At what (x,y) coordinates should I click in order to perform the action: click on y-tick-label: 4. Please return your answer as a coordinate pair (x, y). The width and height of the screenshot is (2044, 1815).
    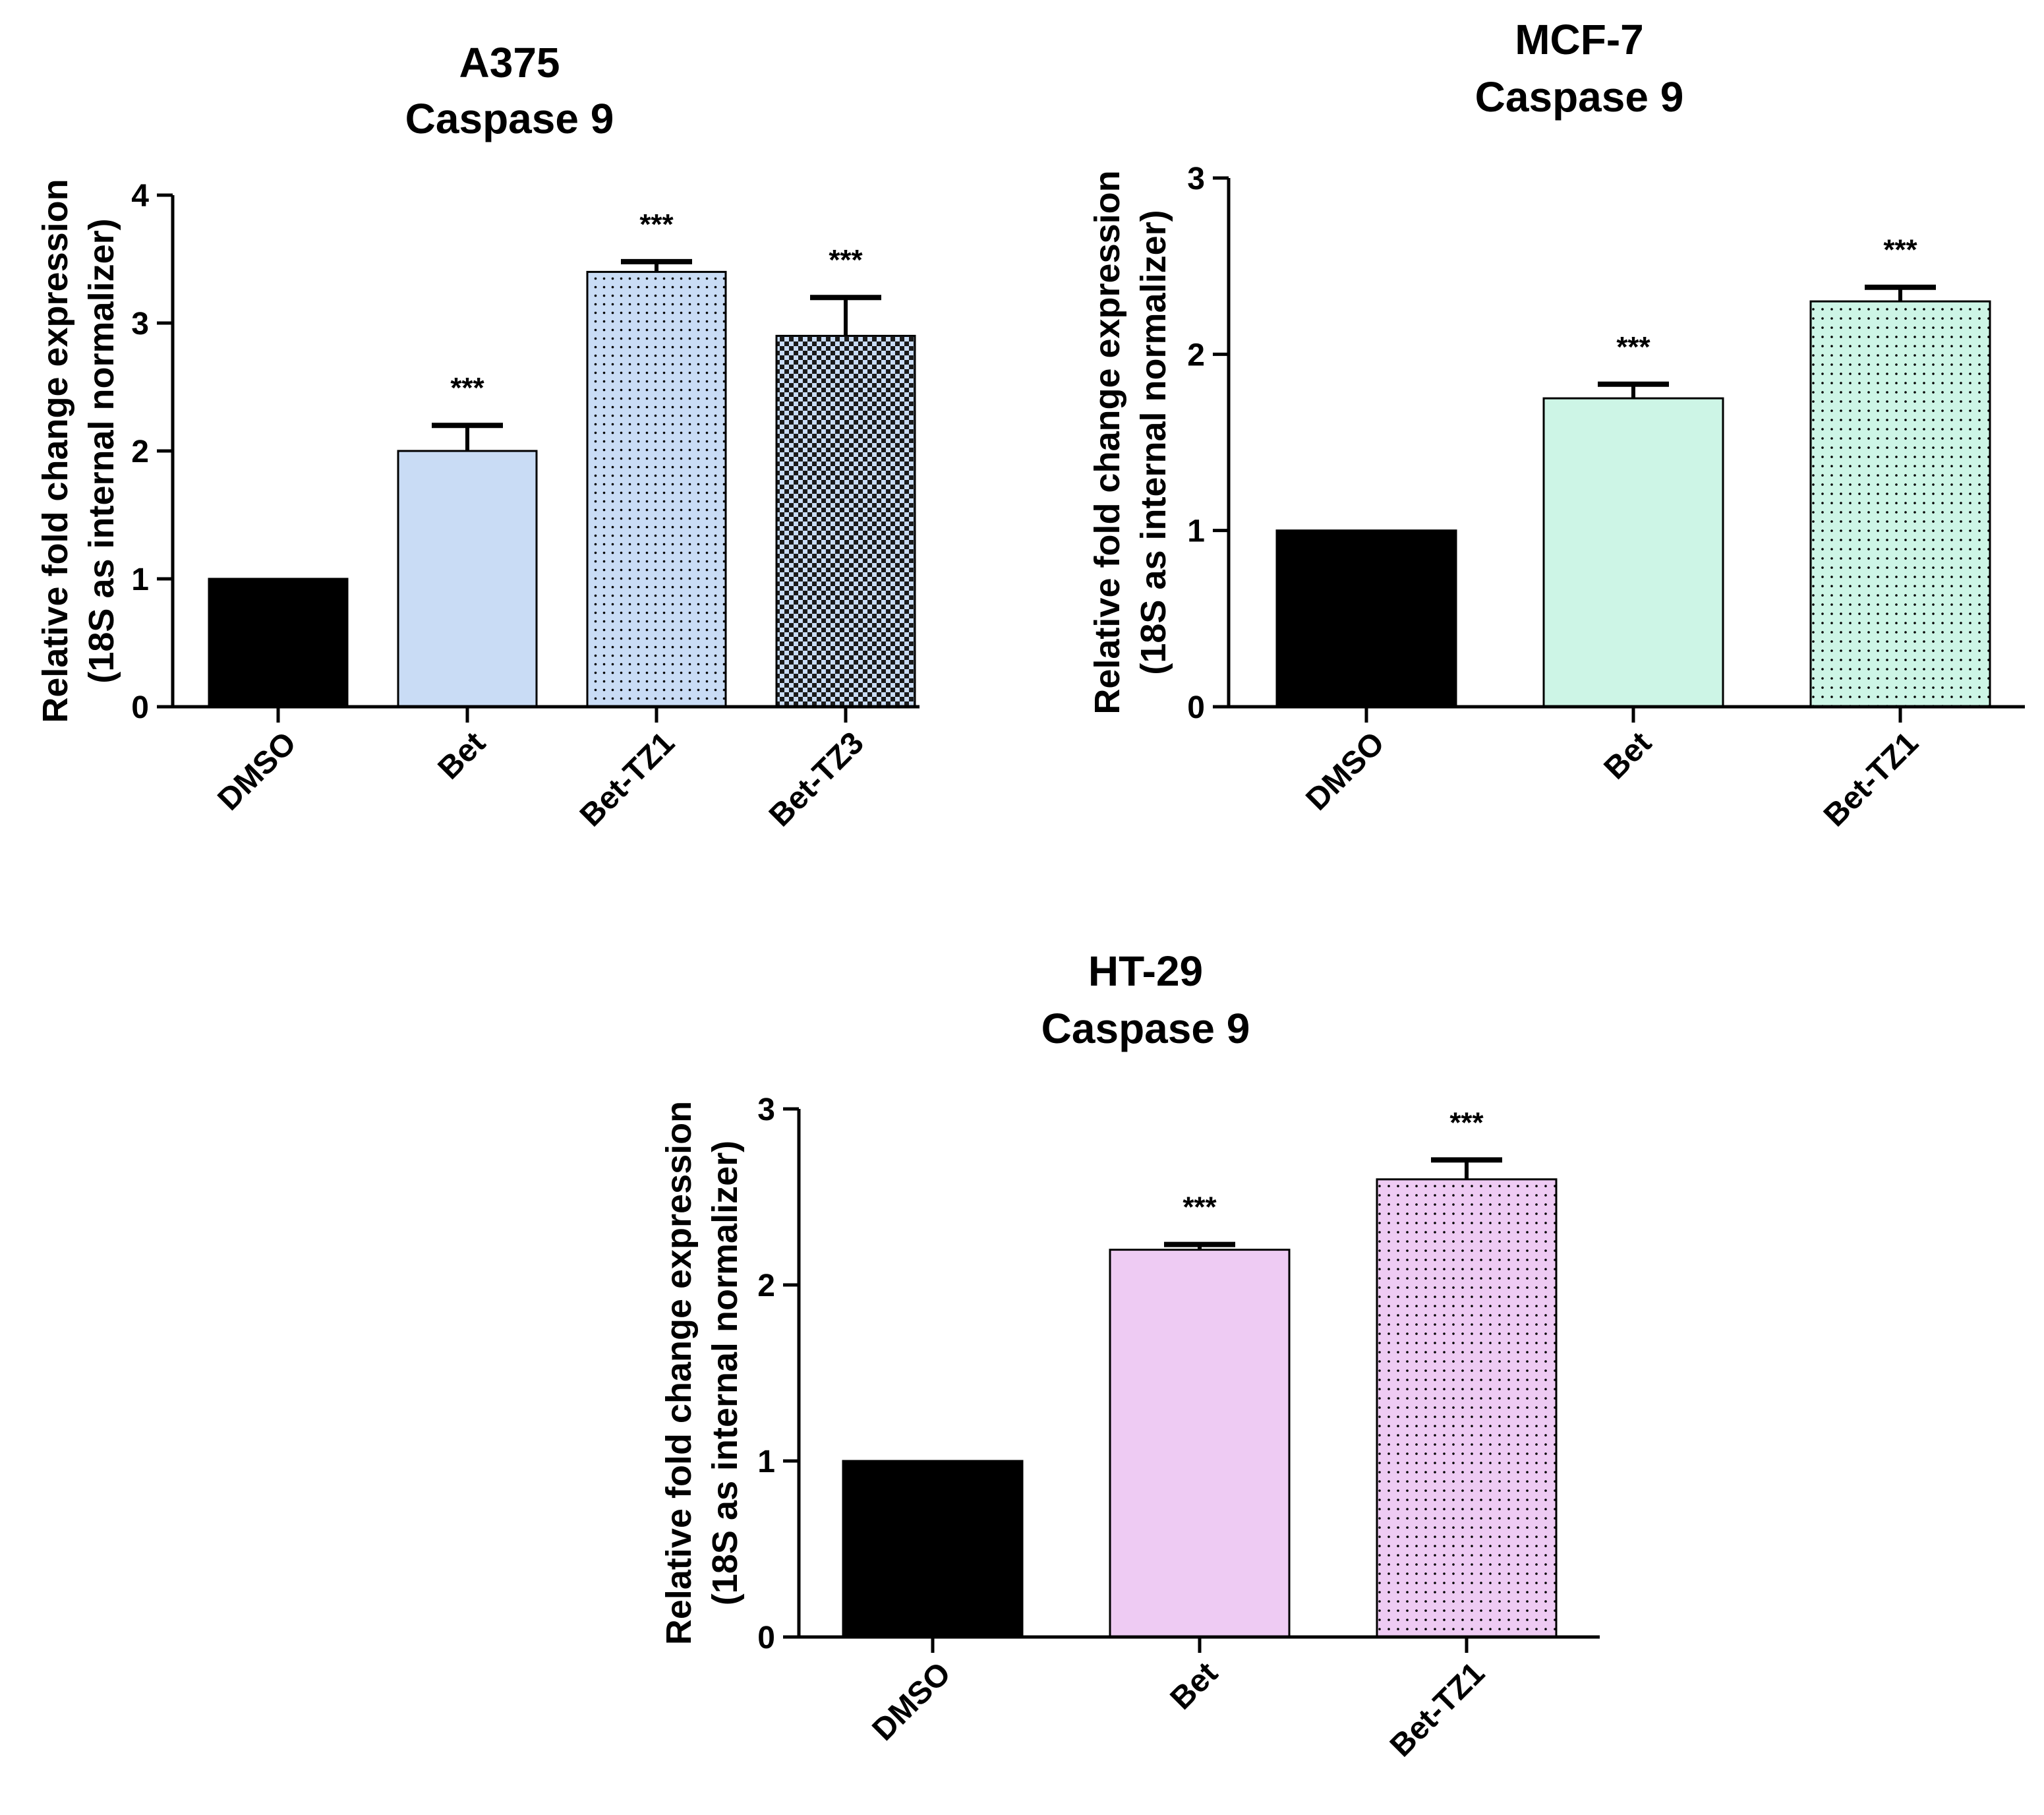
    Looking at the image, I should click on (140, 196).